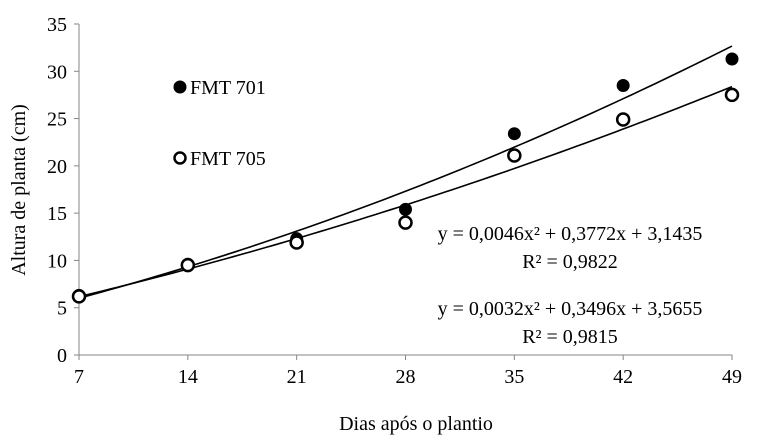 Image resolution: width=762 pixels, height=437 pixels. Describe the element at coordinates (19, 190) in the screenshot. I see `y-axis-title: Altura de planta (cm)` at that location.